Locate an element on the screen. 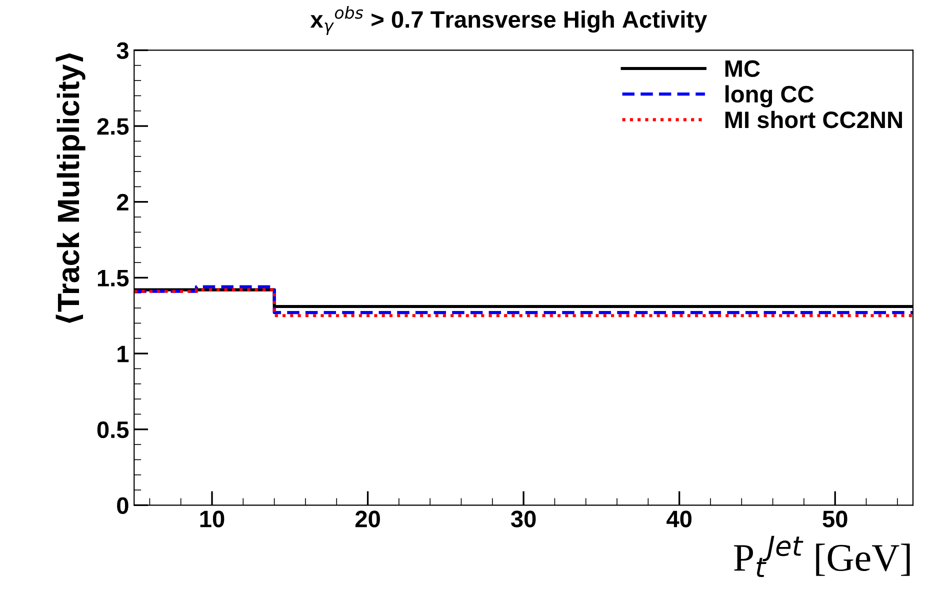 Image resolution: width=925 pixels, height=605 pixels. y-tick-label: 3 is located at coordinates (122, 51).